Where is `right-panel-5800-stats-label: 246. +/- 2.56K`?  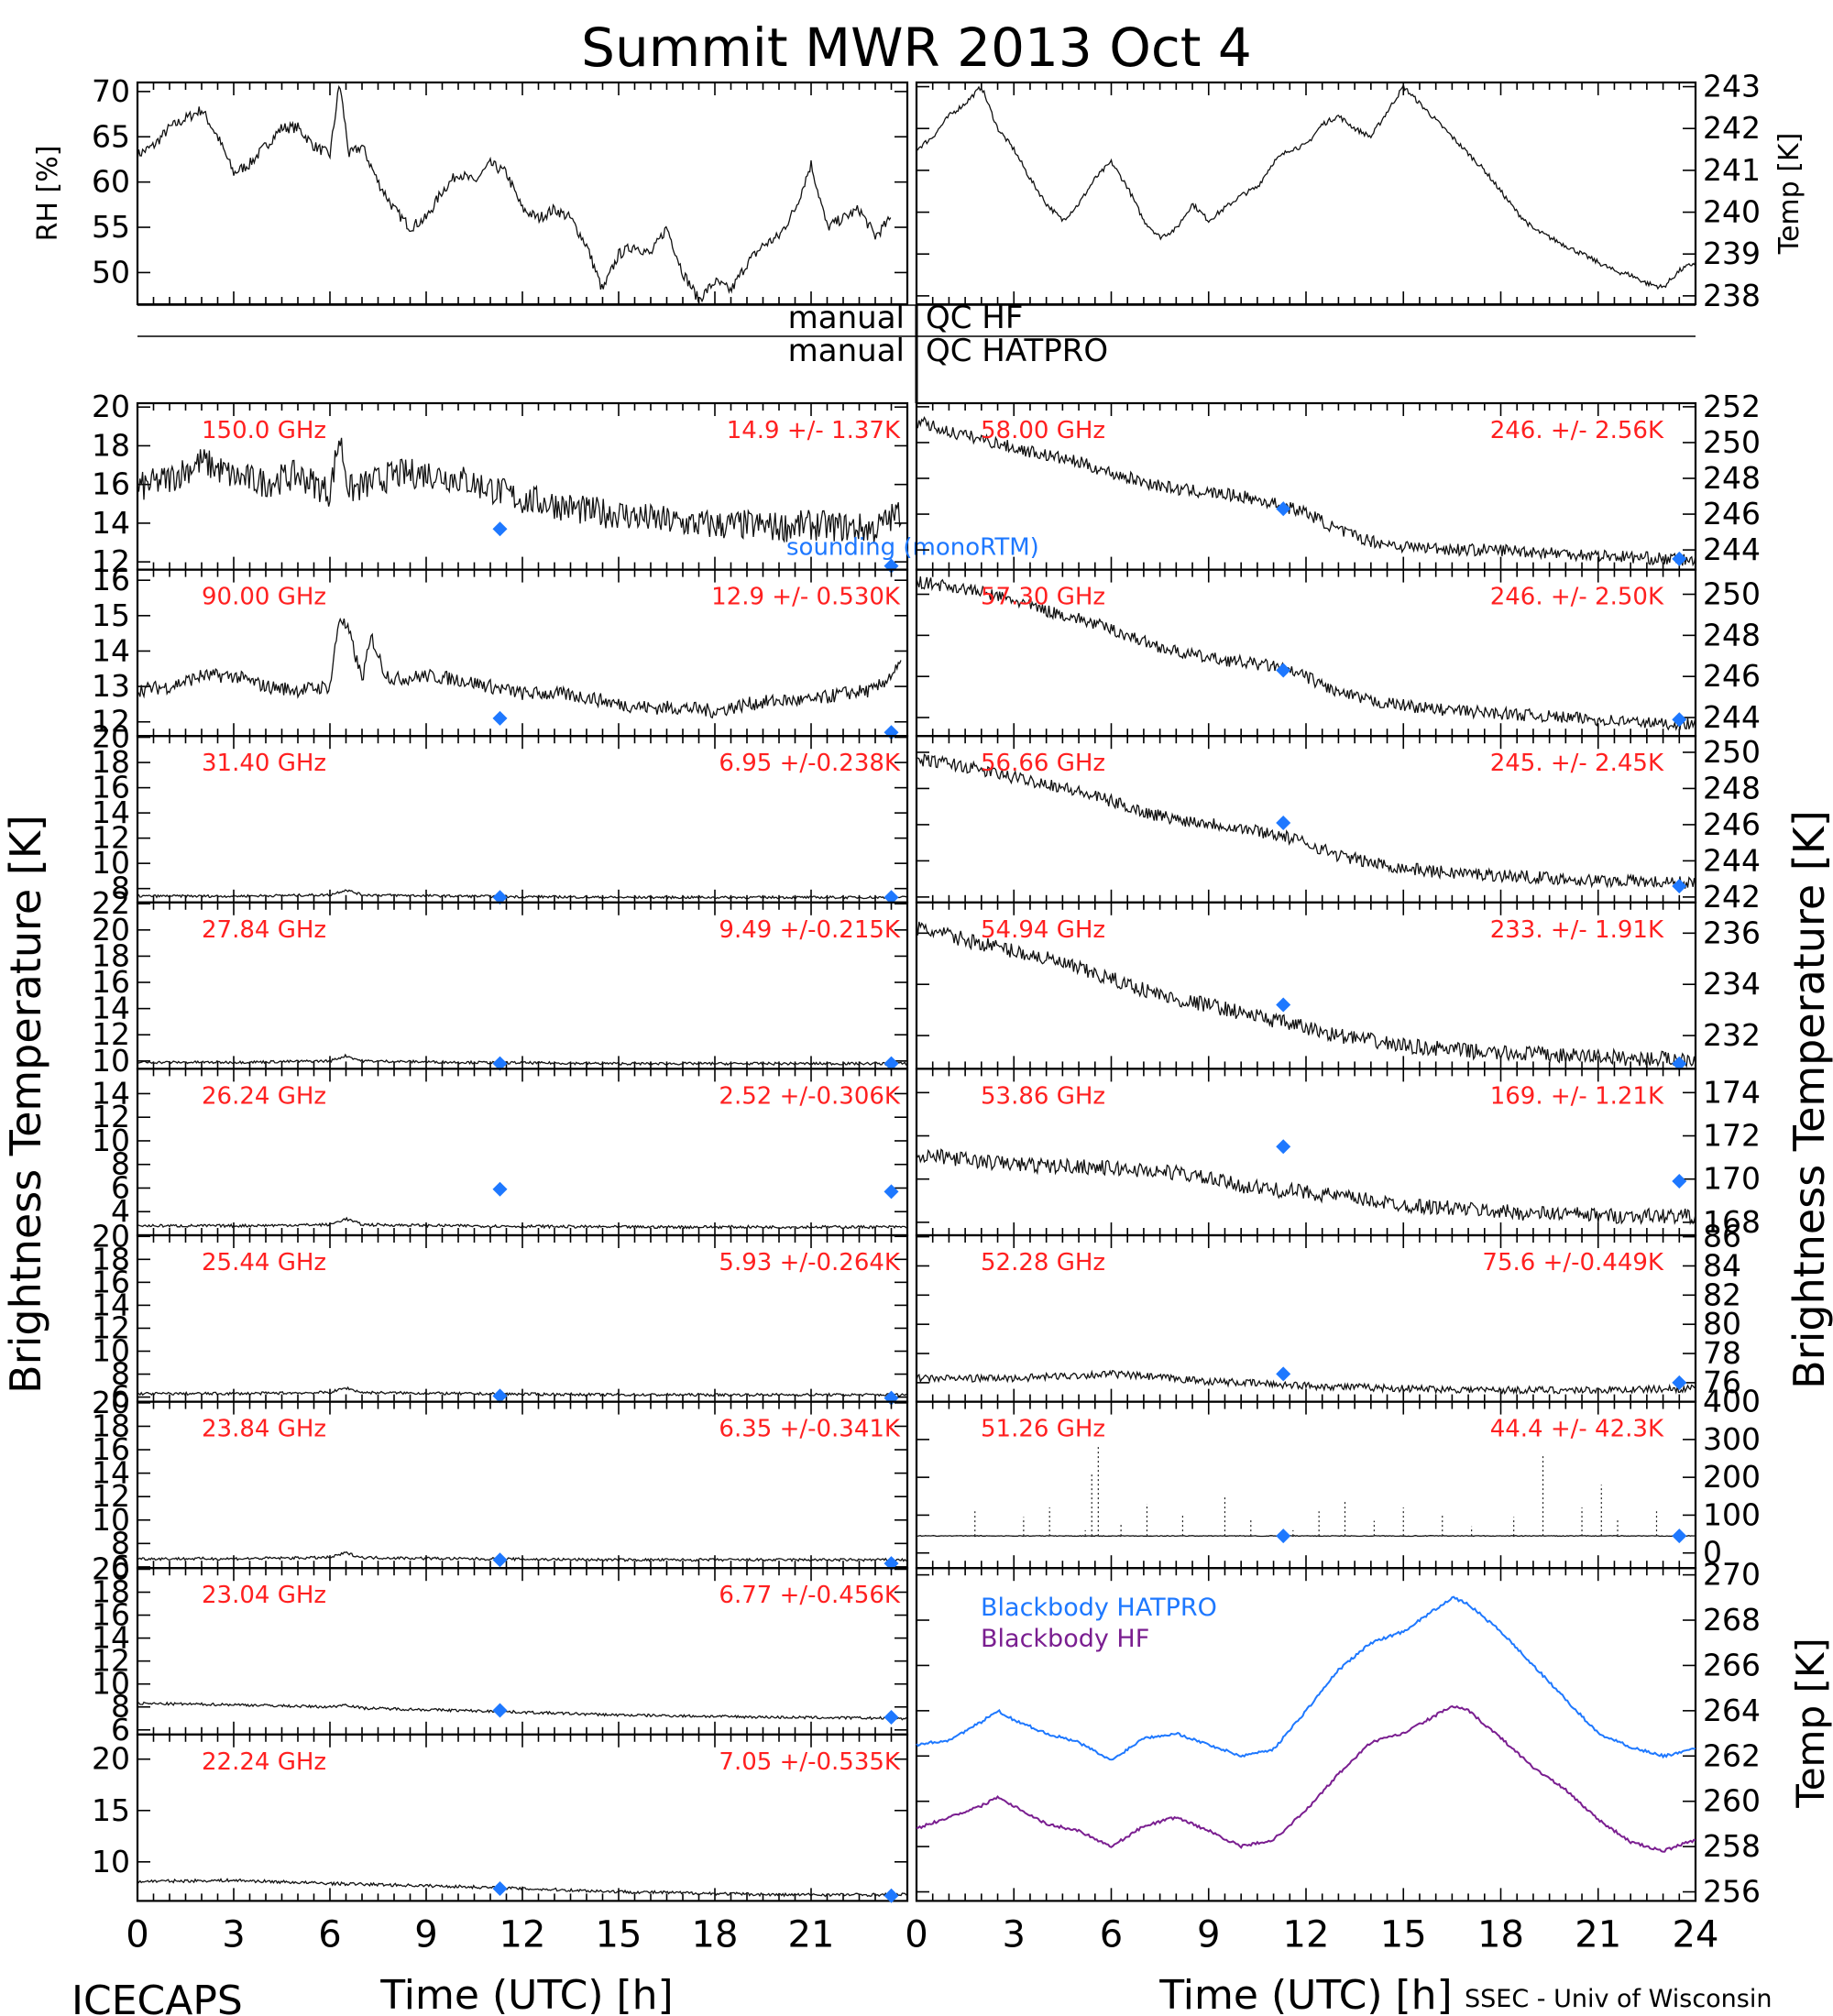 right-panel-5800-stats-label: 246. +/- 2.56K is located at coordinates (1577, 430).